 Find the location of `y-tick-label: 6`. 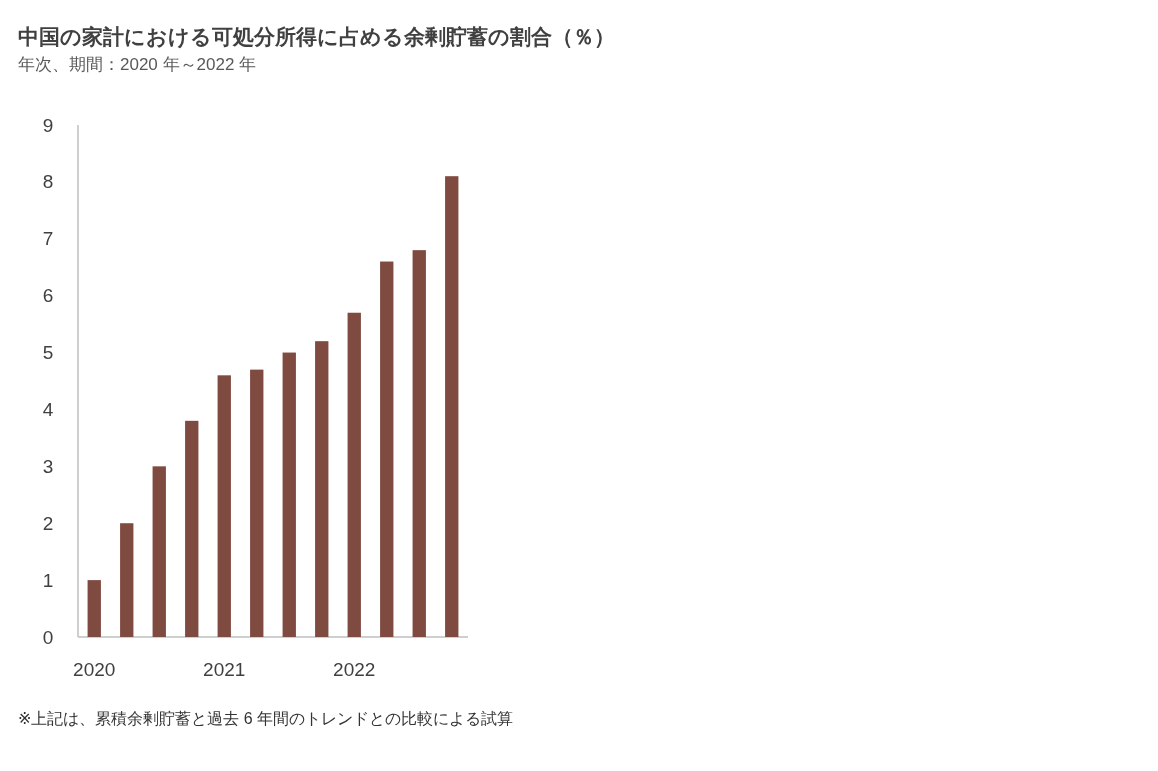

y-tick-label: 6 is located at coordinates (48, 296).